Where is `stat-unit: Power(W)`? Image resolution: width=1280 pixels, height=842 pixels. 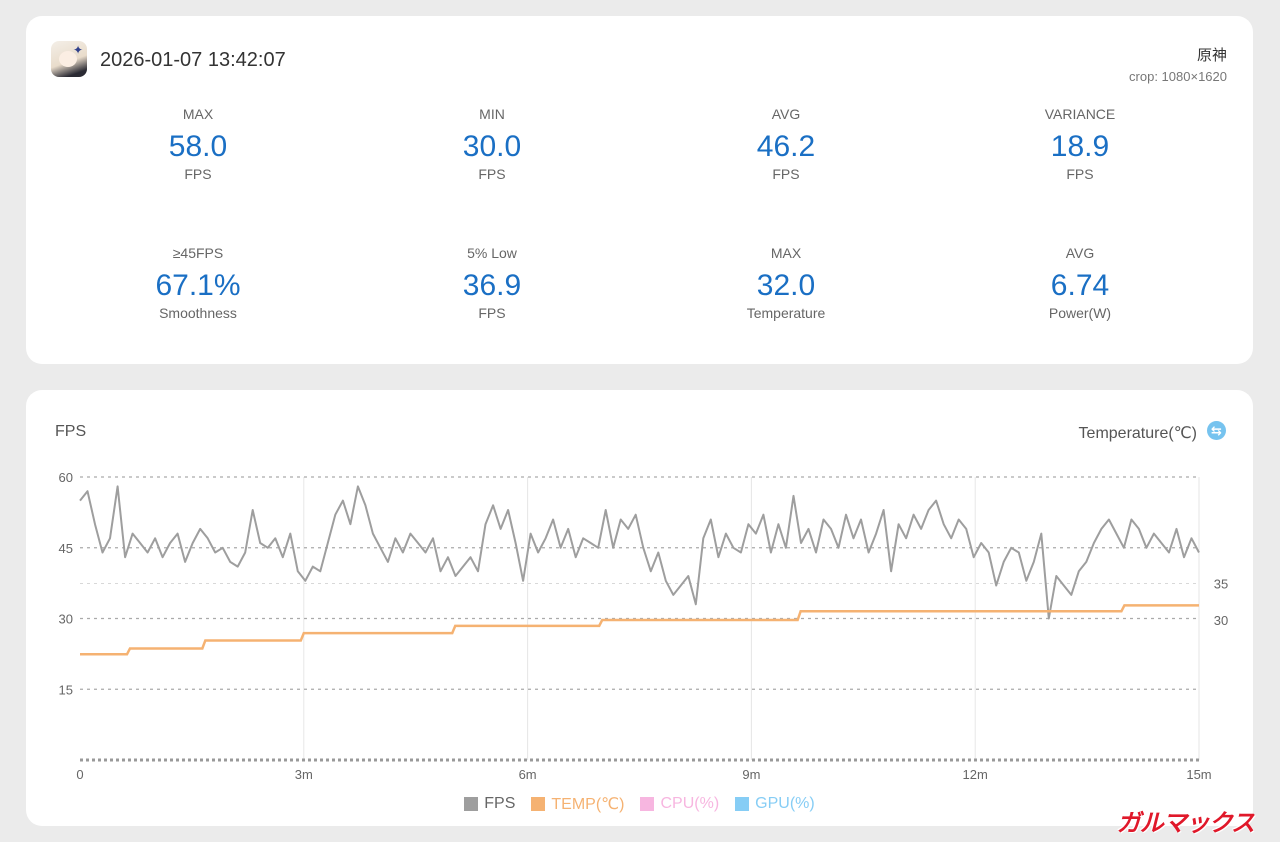 stat-unit: Power(W) is located at coordinates (1080, 313).